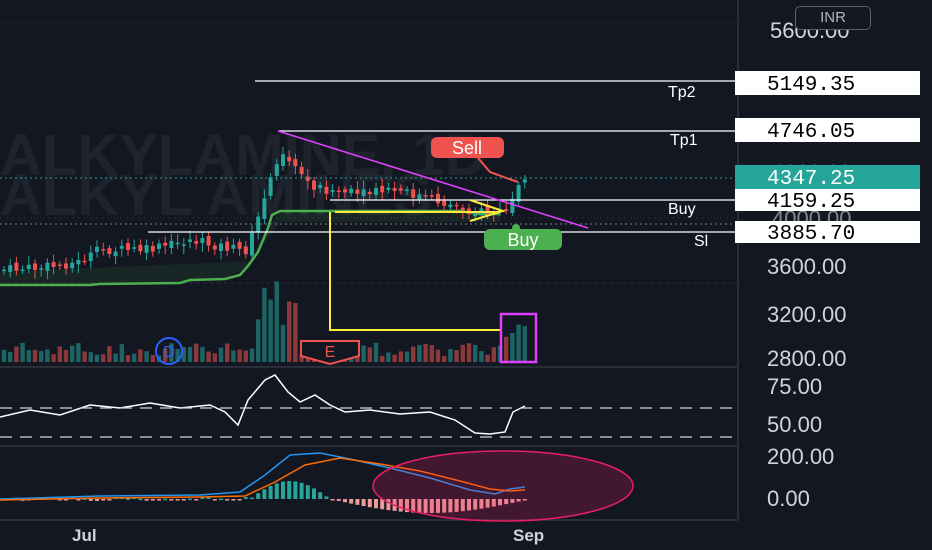 The height and width of the screenshot is (550, 932). I want to click on buy-marker, so click(523, 239).